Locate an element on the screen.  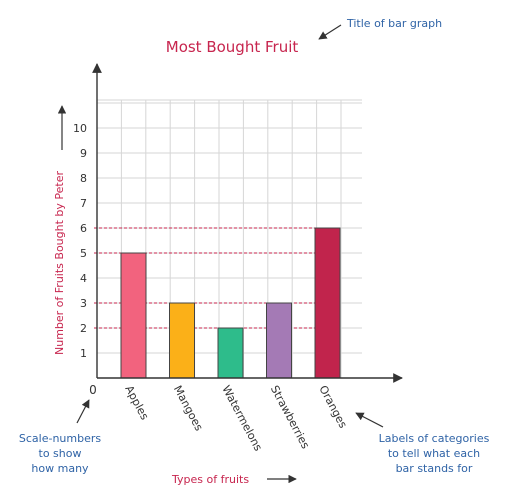
y-tick-label: 4 is located at coordinates (83, 278).